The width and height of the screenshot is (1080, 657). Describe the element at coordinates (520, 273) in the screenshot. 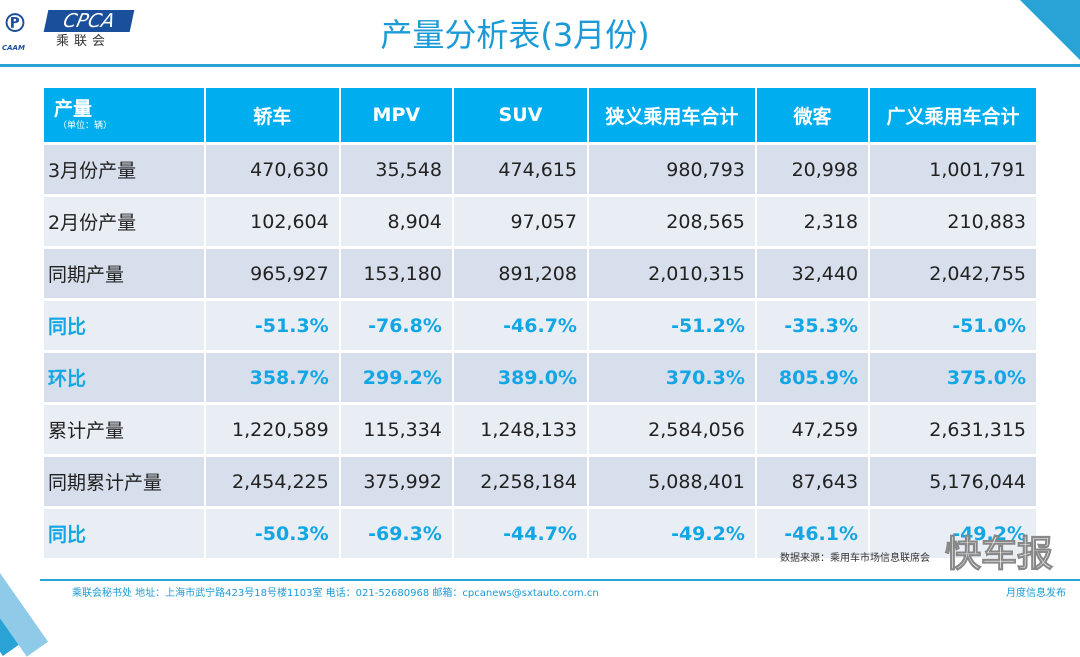

I see `table-cell: 891,208` at that location.